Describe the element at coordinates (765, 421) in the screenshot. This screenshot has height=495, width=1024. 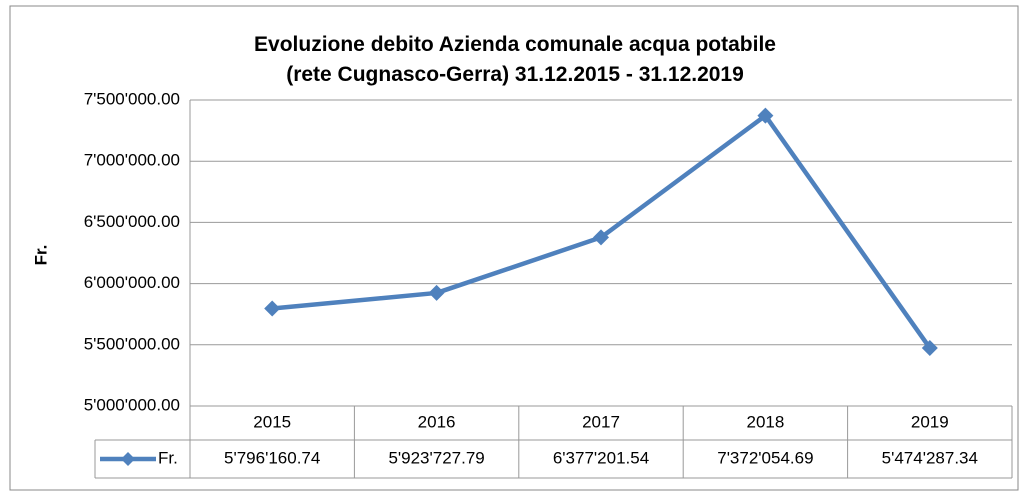
I see `x-tick-label: 2018` at that location.